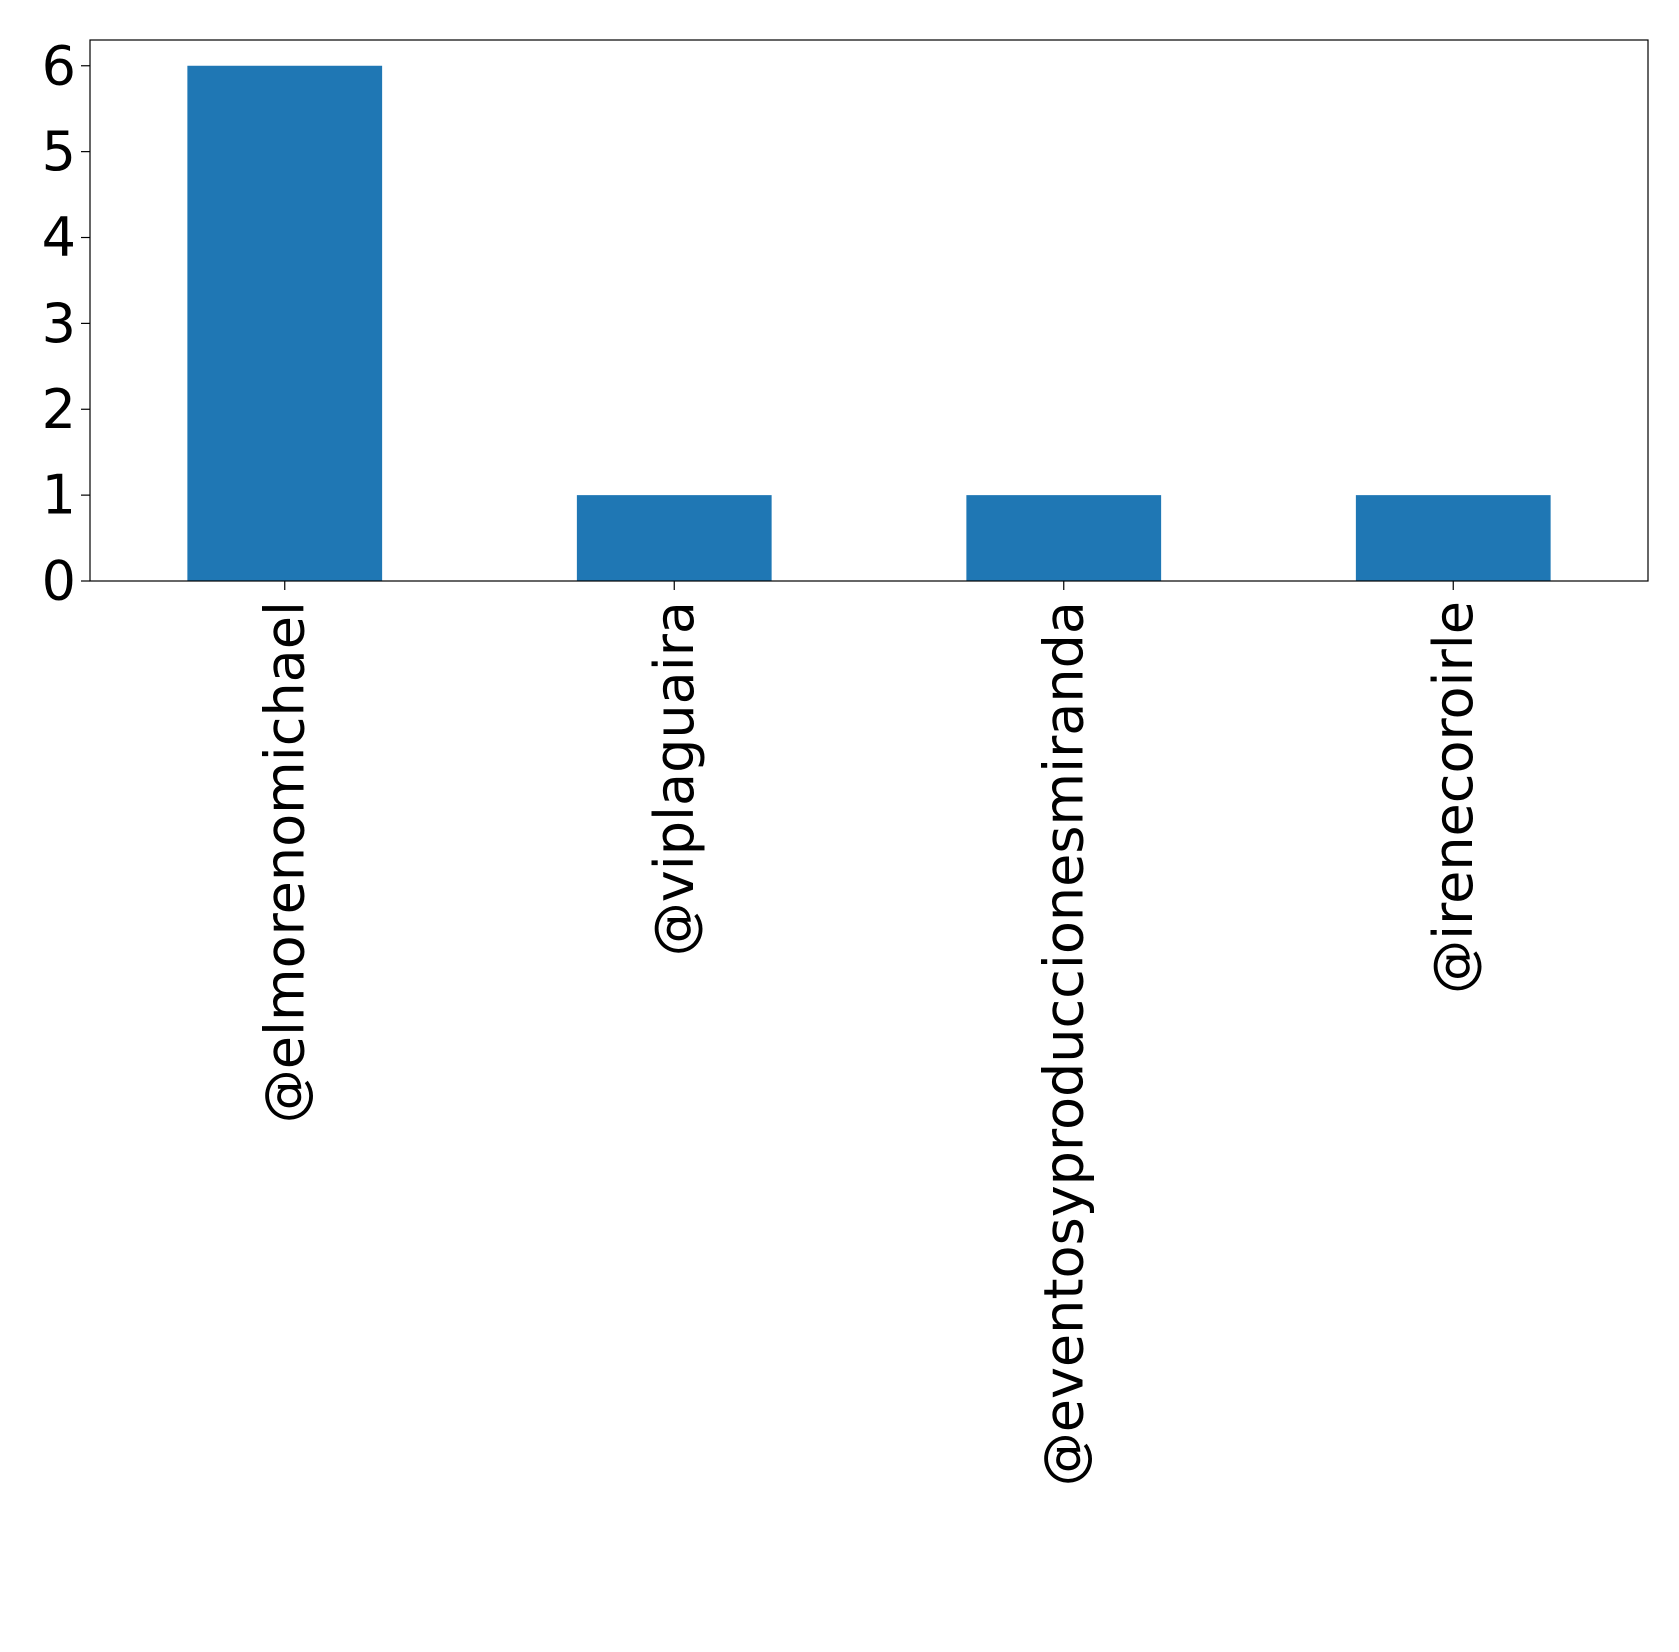 This screenshot has height=1652, width=1679. I want to click on y-tick-label: 0, so click(59, 581).